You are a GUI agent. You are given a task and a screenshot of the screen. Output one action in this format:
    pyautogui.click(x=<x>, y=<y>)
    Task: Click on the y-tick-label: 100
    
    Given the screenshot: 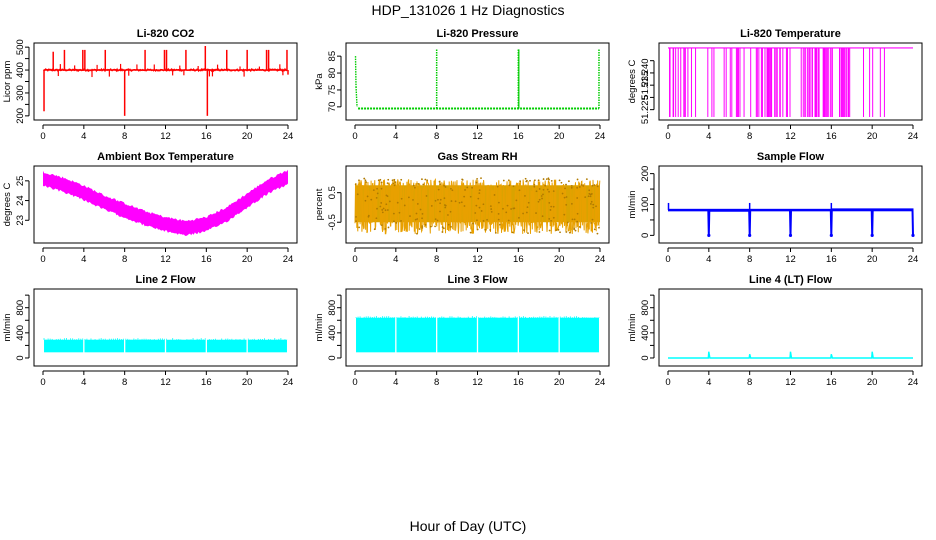 What is the action you would take?
    pyautogui.click(x=645, y=205)
    